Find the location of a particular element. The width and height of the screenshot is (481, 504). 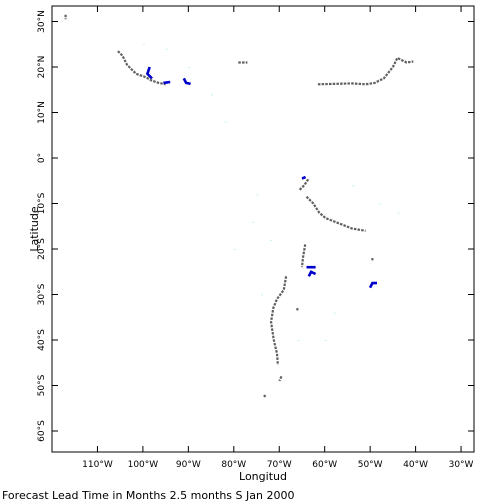

lon-tick-label: 110°W is located at coordinates (97, 465).